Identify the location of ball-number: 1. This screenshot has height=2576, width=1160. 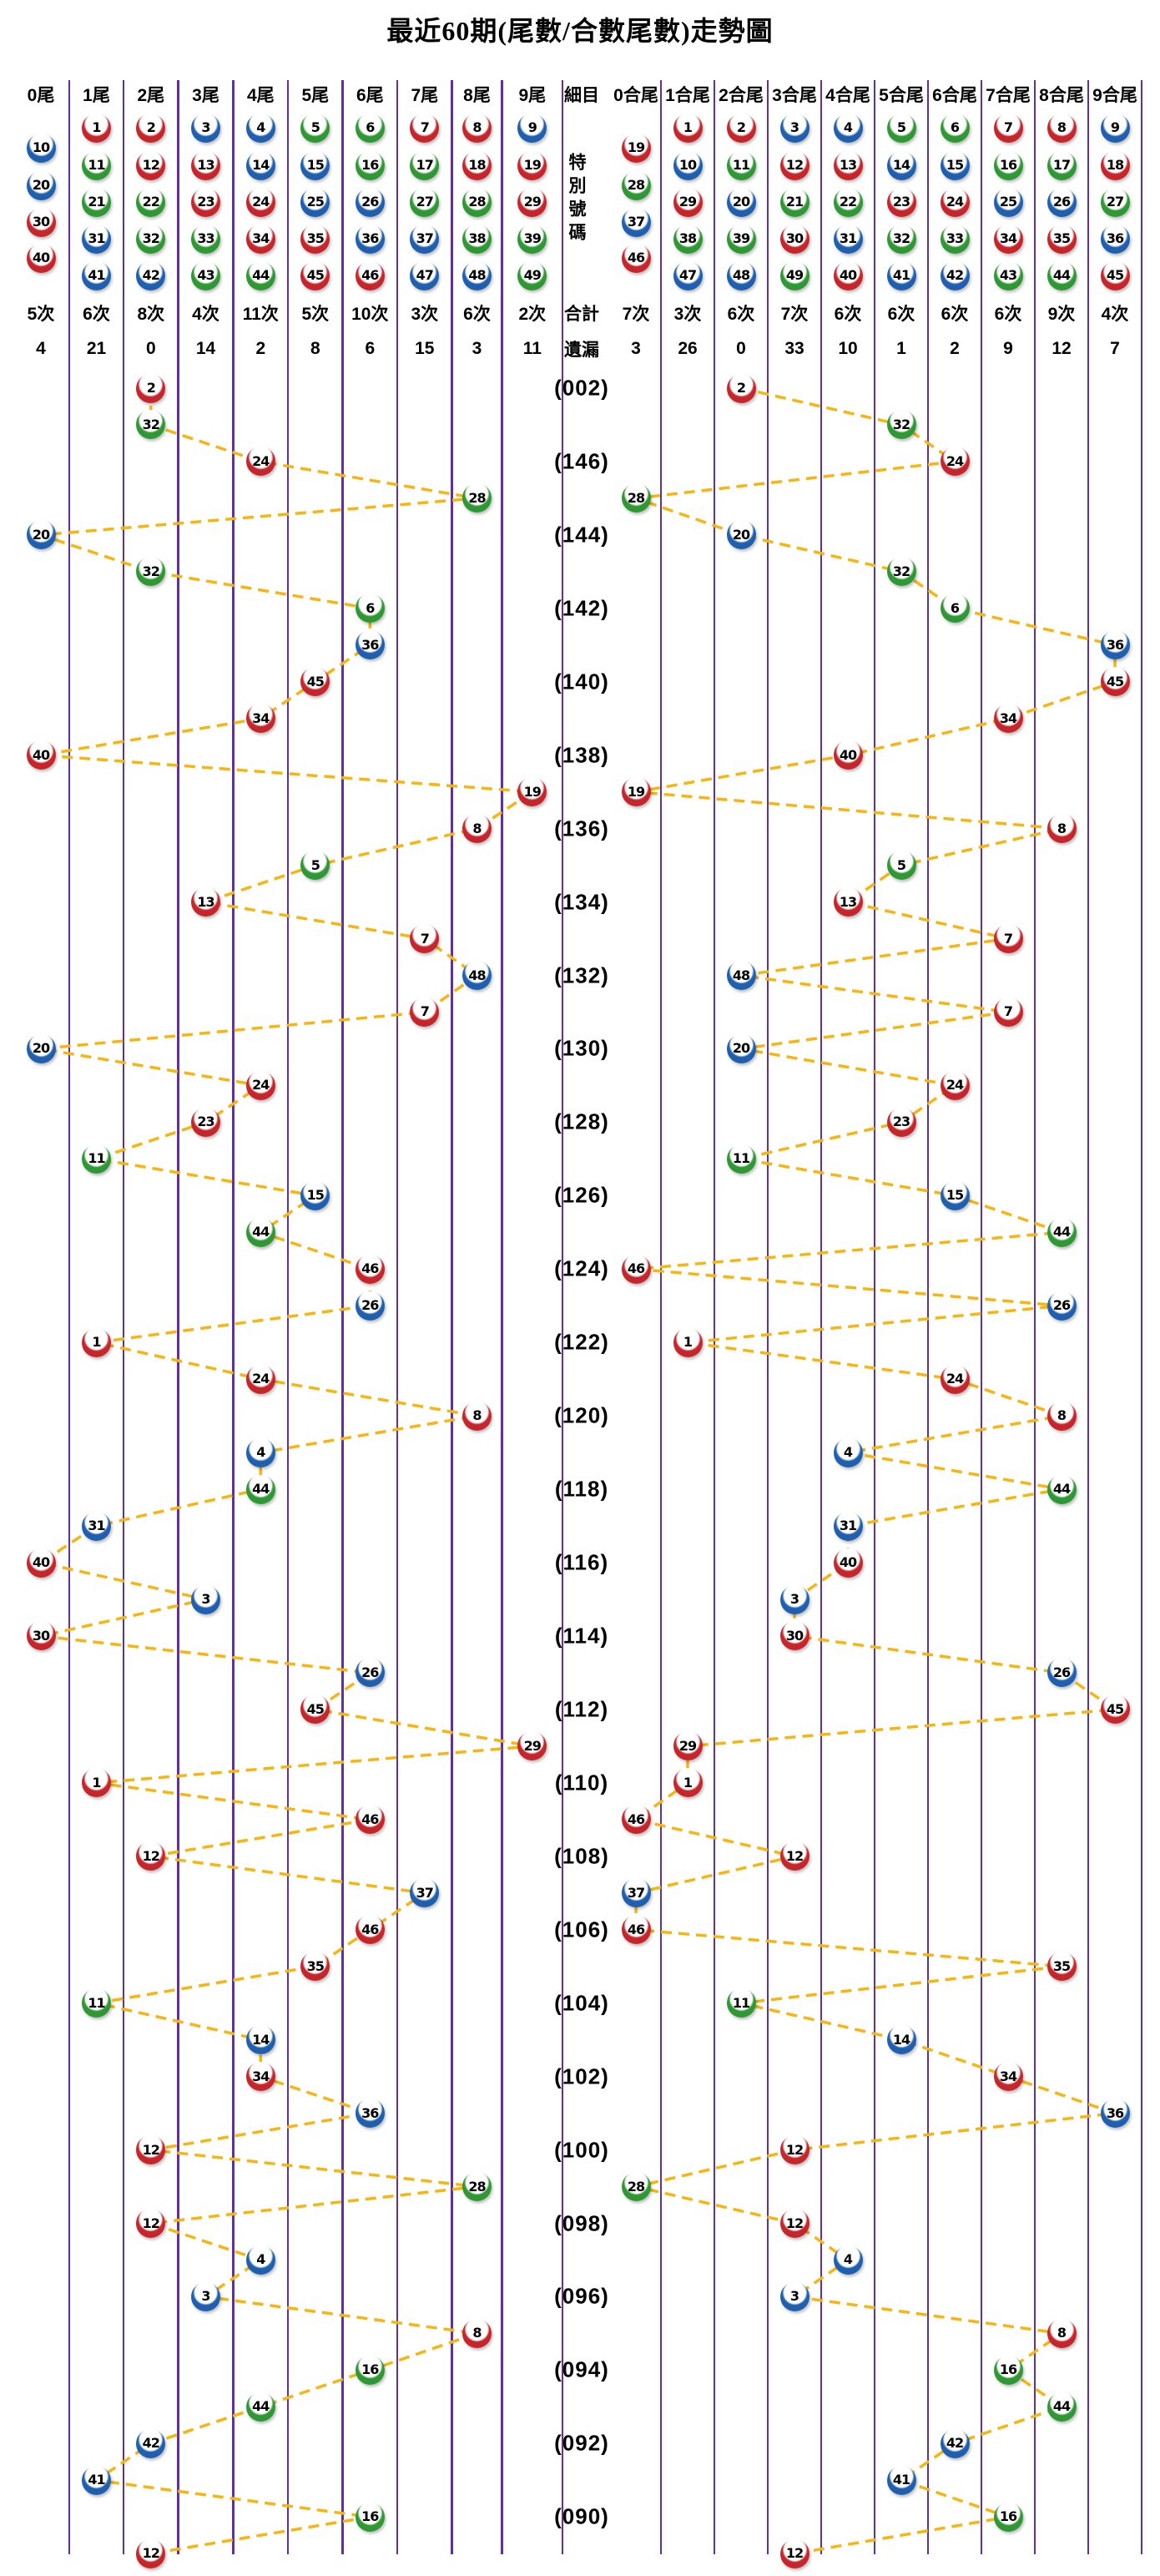
(96, 1783).